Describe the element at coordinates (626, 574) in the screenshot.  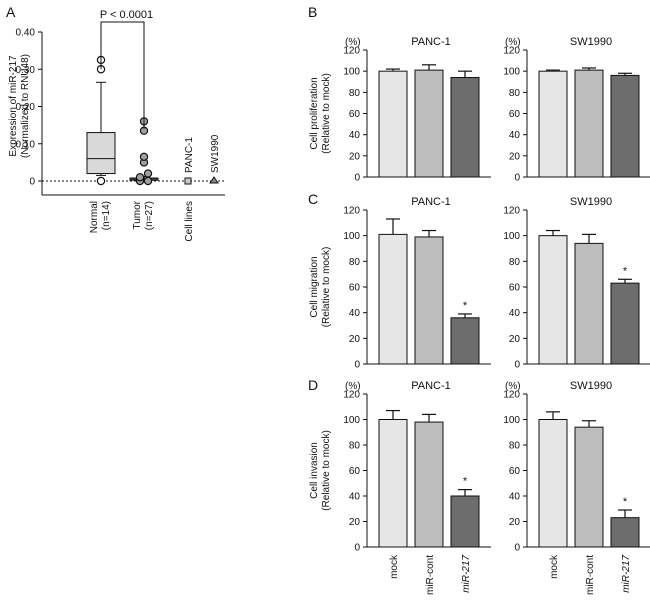
I see `bar-category-label: miR-217` at that location.